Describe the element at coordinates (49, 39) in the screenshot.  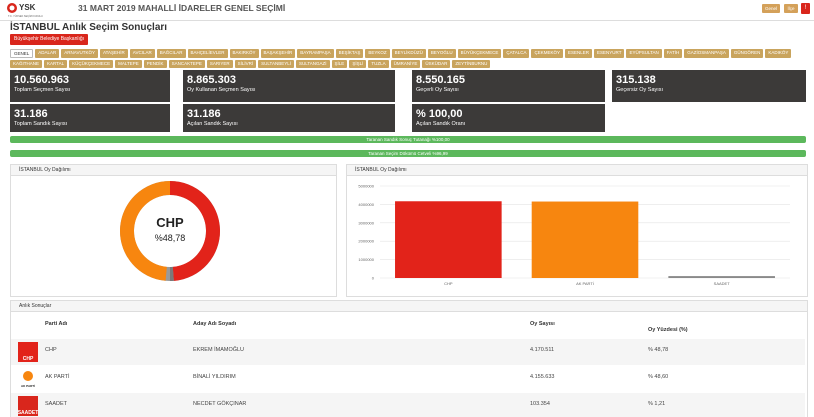
I see `office-button: Büyükşehir Belediye Başkanlığı` at that location.